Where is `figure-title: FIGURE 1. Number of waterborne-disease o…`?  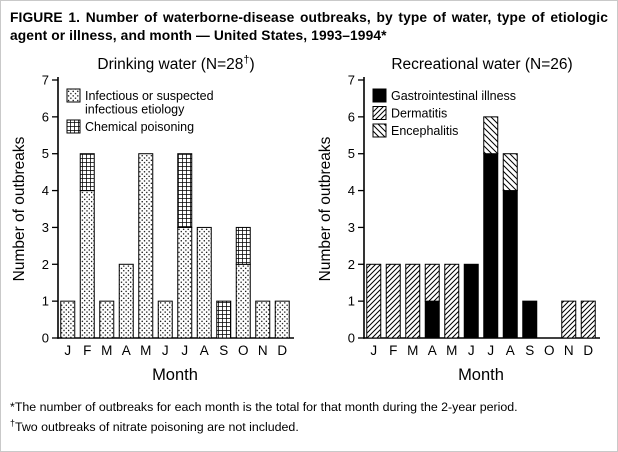 figure-title: FIGURE 1. Number of waterborne-disease o… is located at coordinates (309, 27).